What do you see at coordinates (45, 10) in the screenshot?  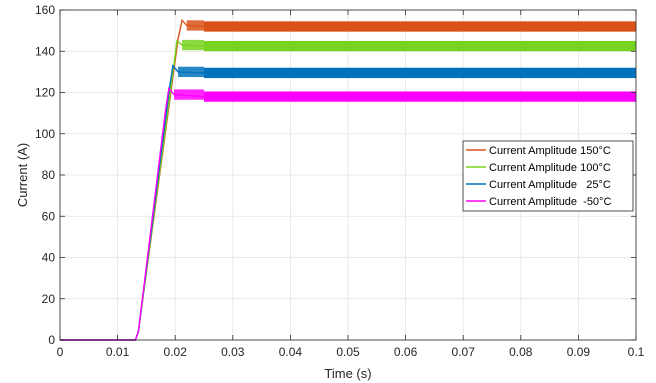 I see `y-tick-label: 160` at bounding box center [45, 10].